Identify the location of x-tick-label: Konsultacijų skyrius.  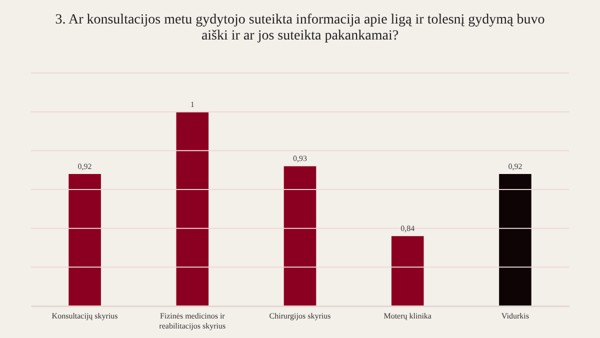
(85, 316).